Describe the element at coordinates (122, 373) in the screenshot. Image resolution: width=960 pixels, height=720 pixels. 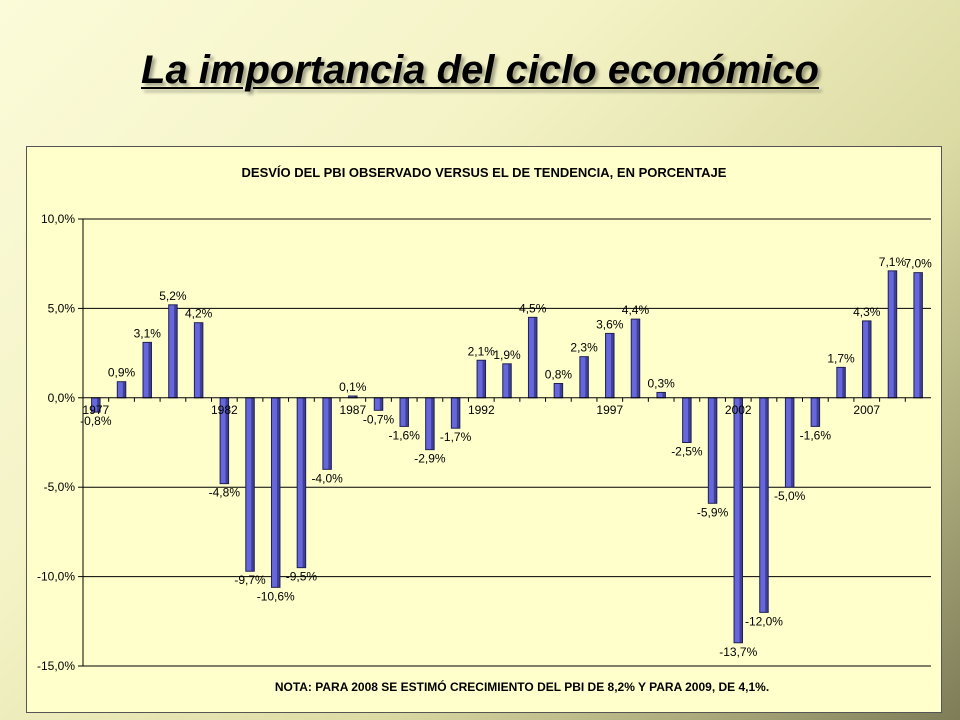
I see `data-label: 0,9%` at that location.